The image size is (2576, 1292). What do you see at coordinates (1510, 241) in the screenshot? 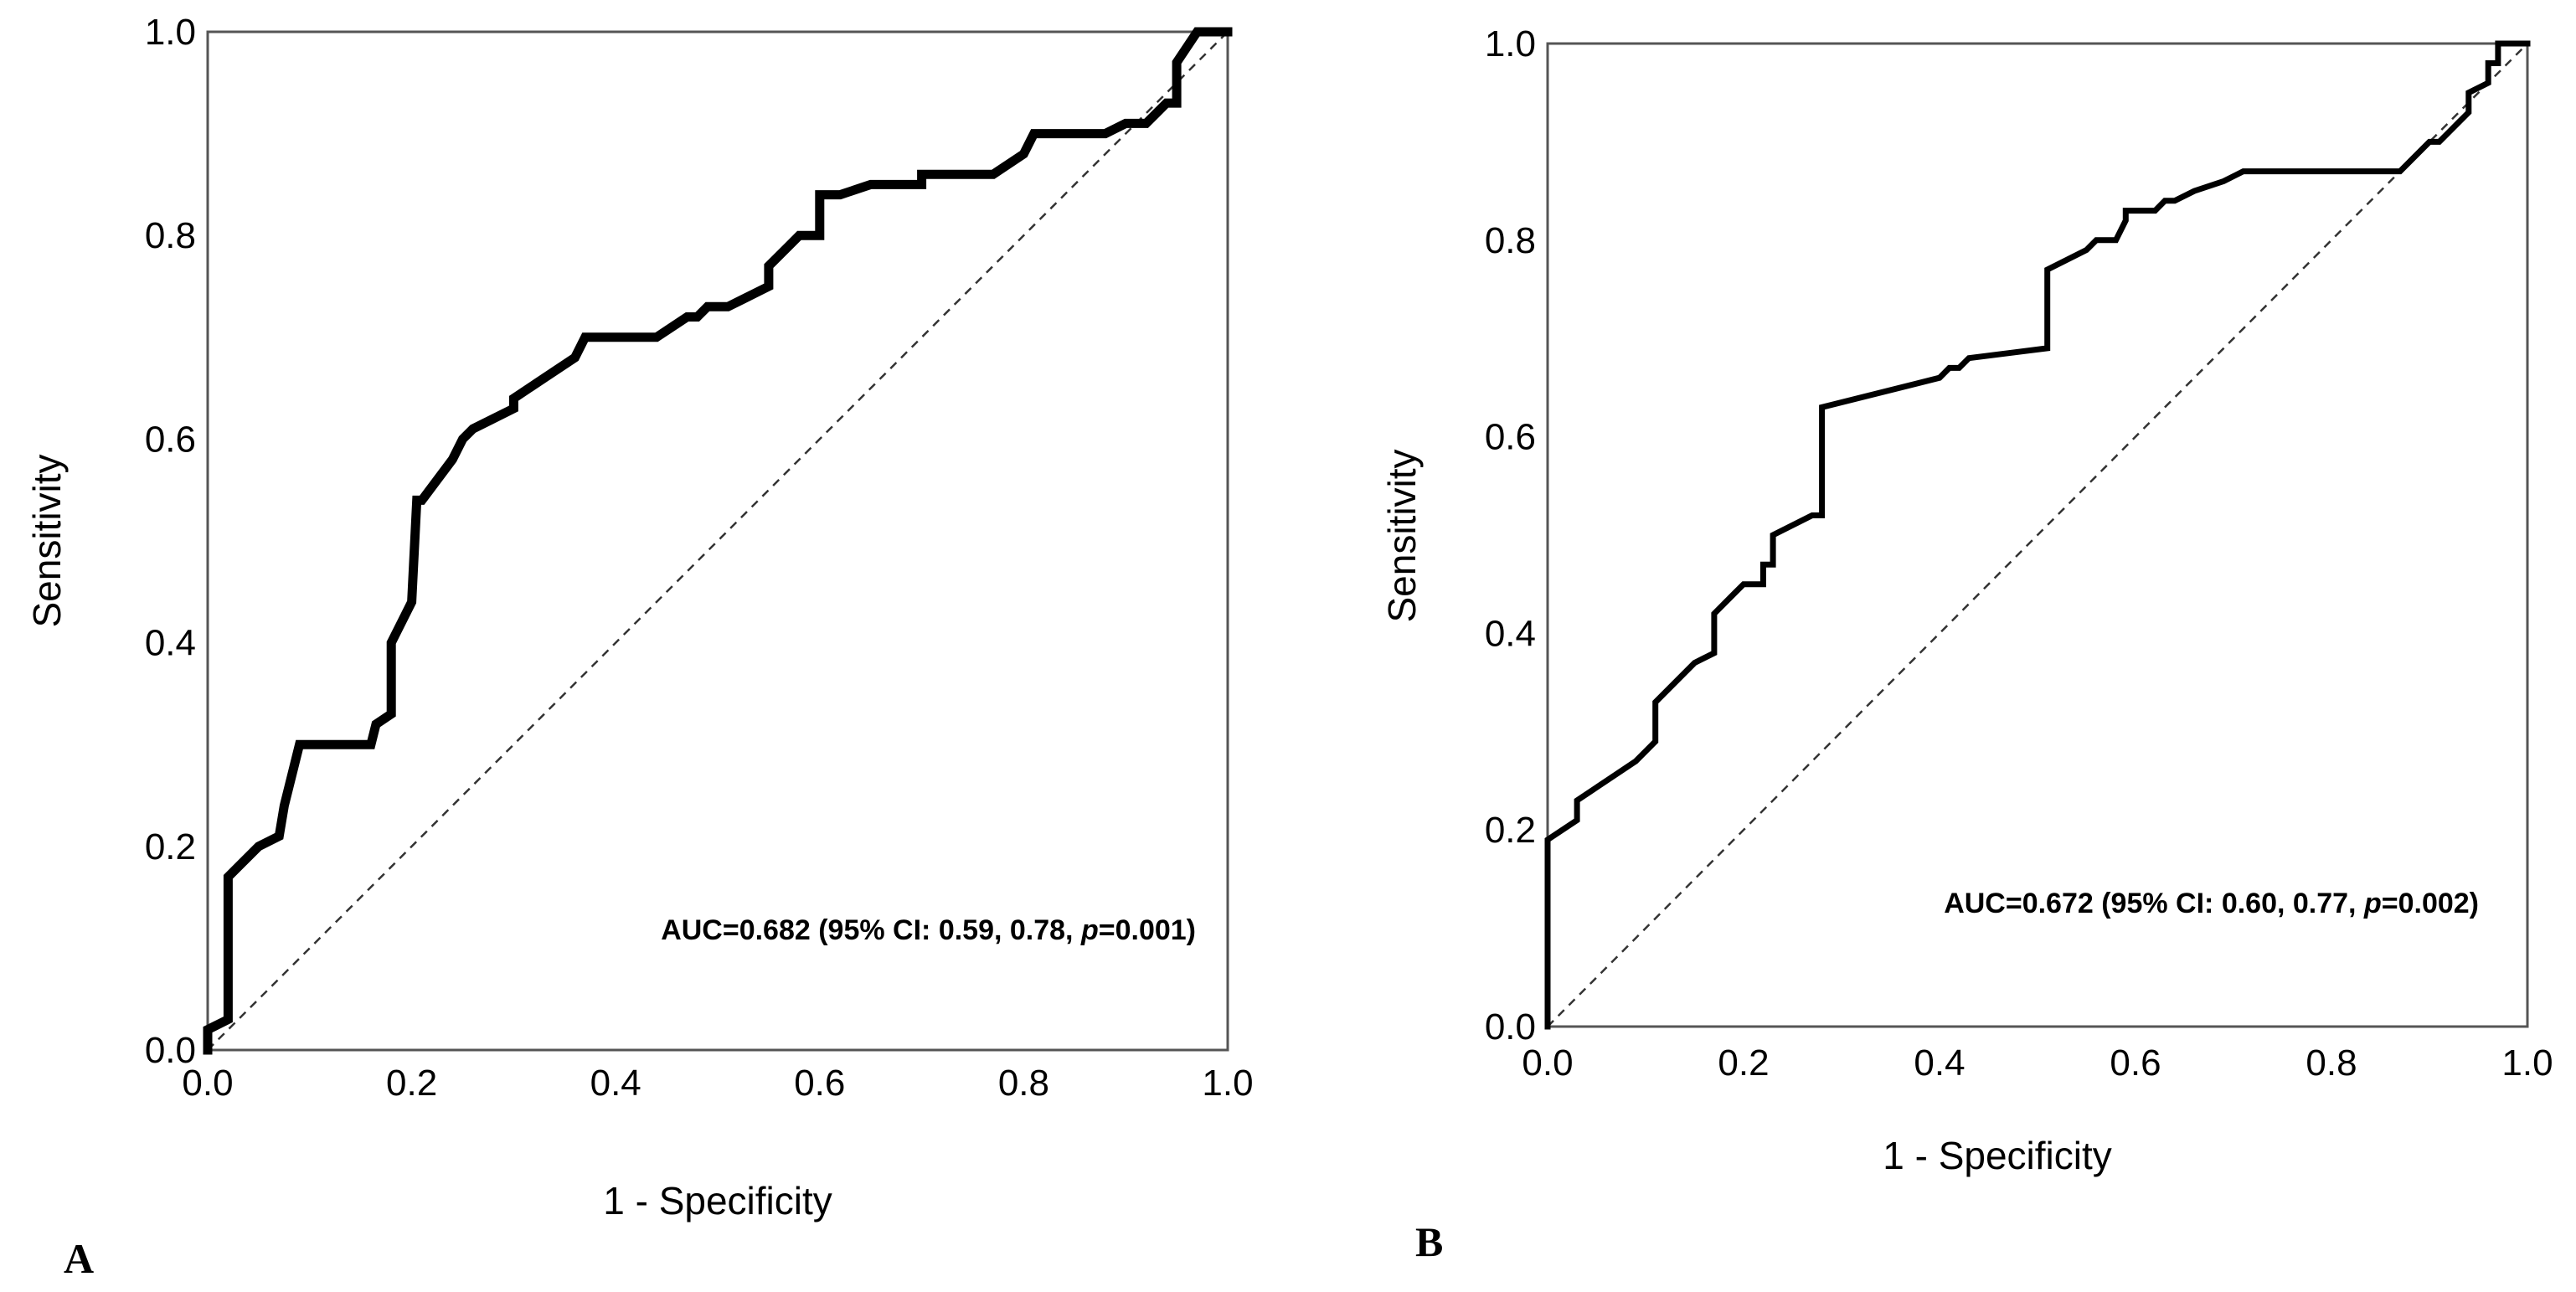
I see `y-tick-label-b: 0.8` at bounding box center [1510, 241].